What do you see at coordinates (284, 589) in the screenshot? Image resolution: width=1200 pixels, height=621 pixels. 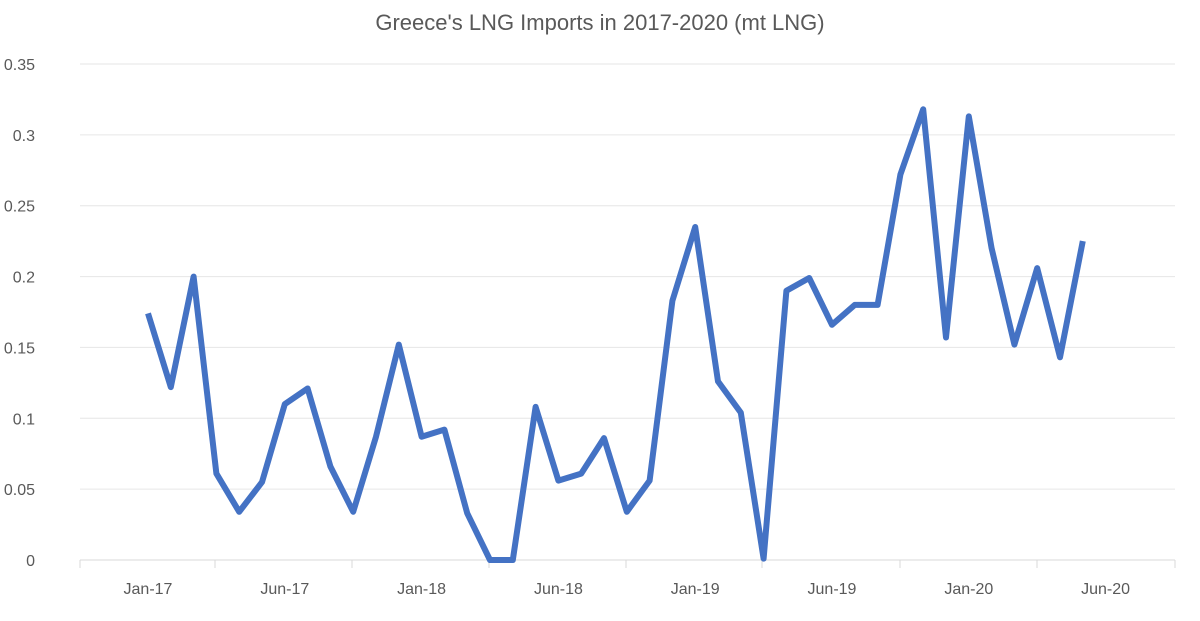 I see `x-tick-label: Jun-17` at bounding box center [284, 589].